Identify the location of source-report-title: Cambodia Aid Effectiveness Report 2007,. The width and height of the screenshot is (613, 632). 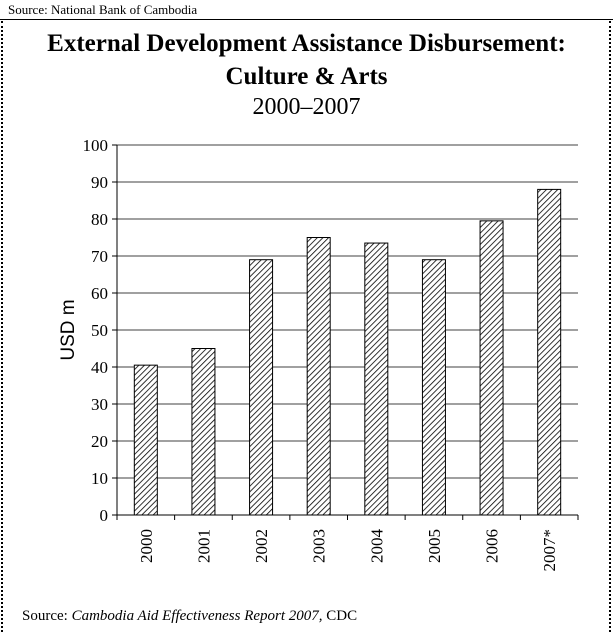
(197, 616).